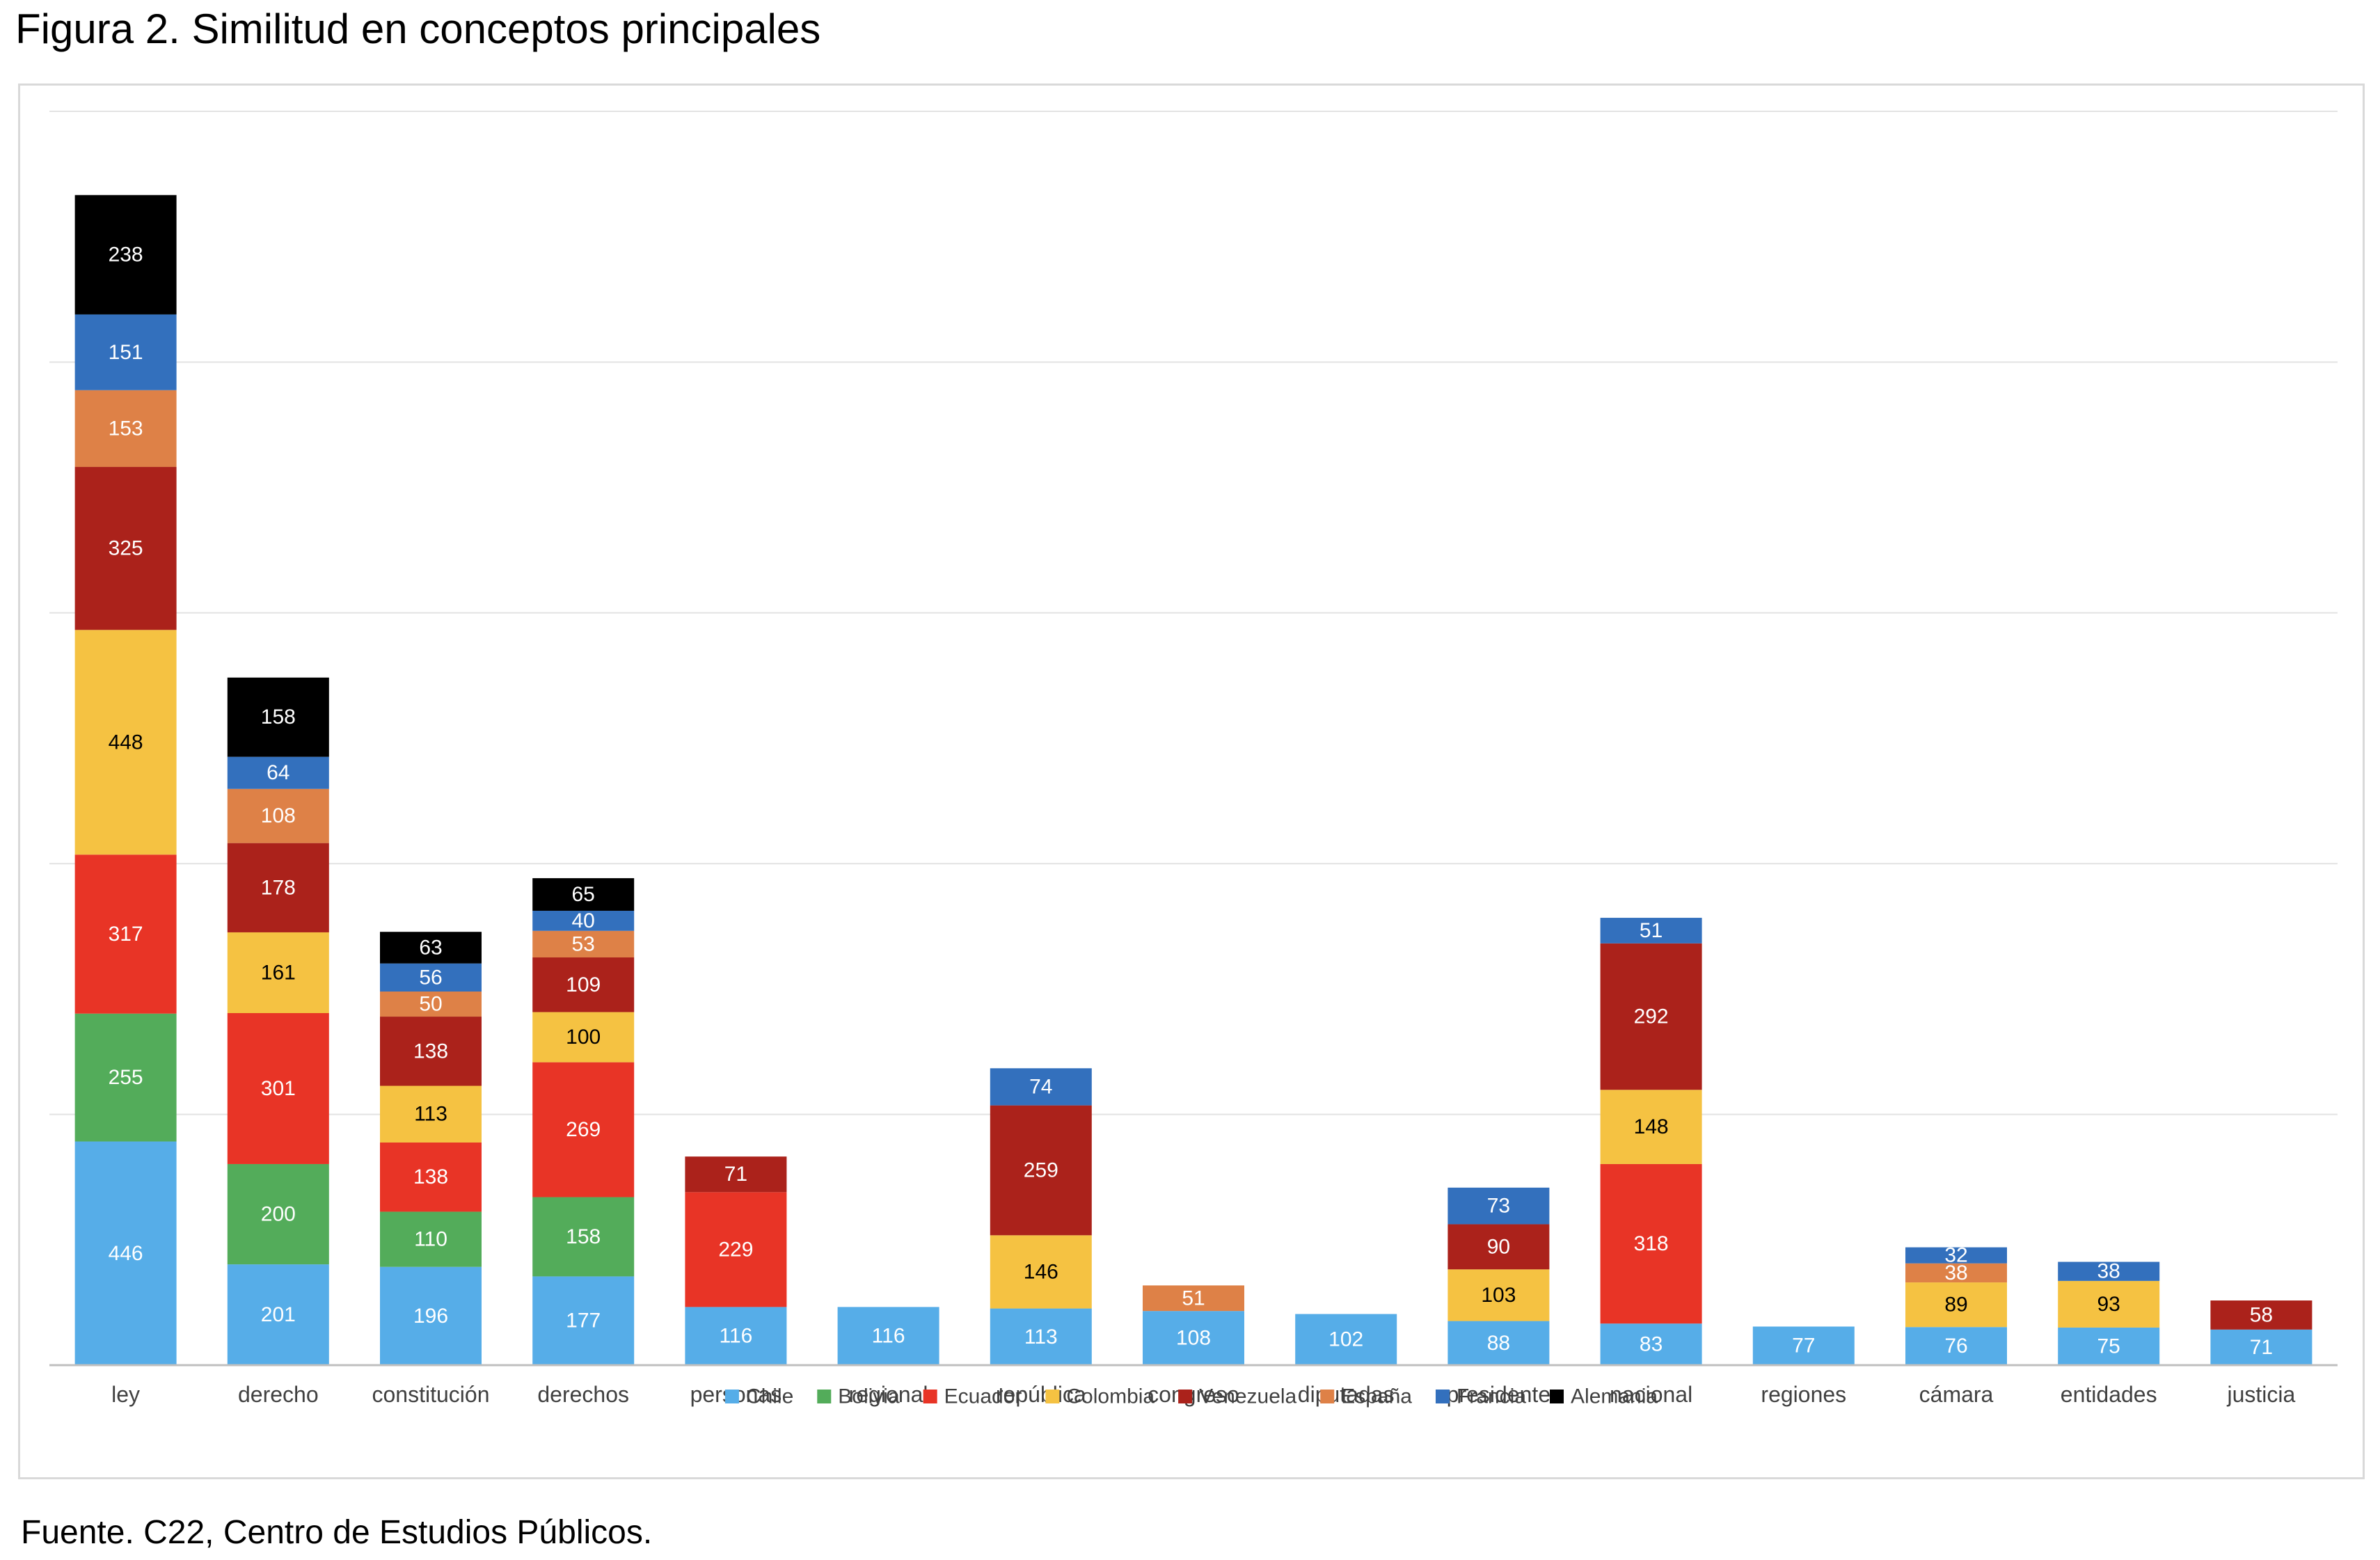 Image resolution: width=2380 pixels, height=1560 pixels. I want to click on data-label: 201, so click(278, 1314).